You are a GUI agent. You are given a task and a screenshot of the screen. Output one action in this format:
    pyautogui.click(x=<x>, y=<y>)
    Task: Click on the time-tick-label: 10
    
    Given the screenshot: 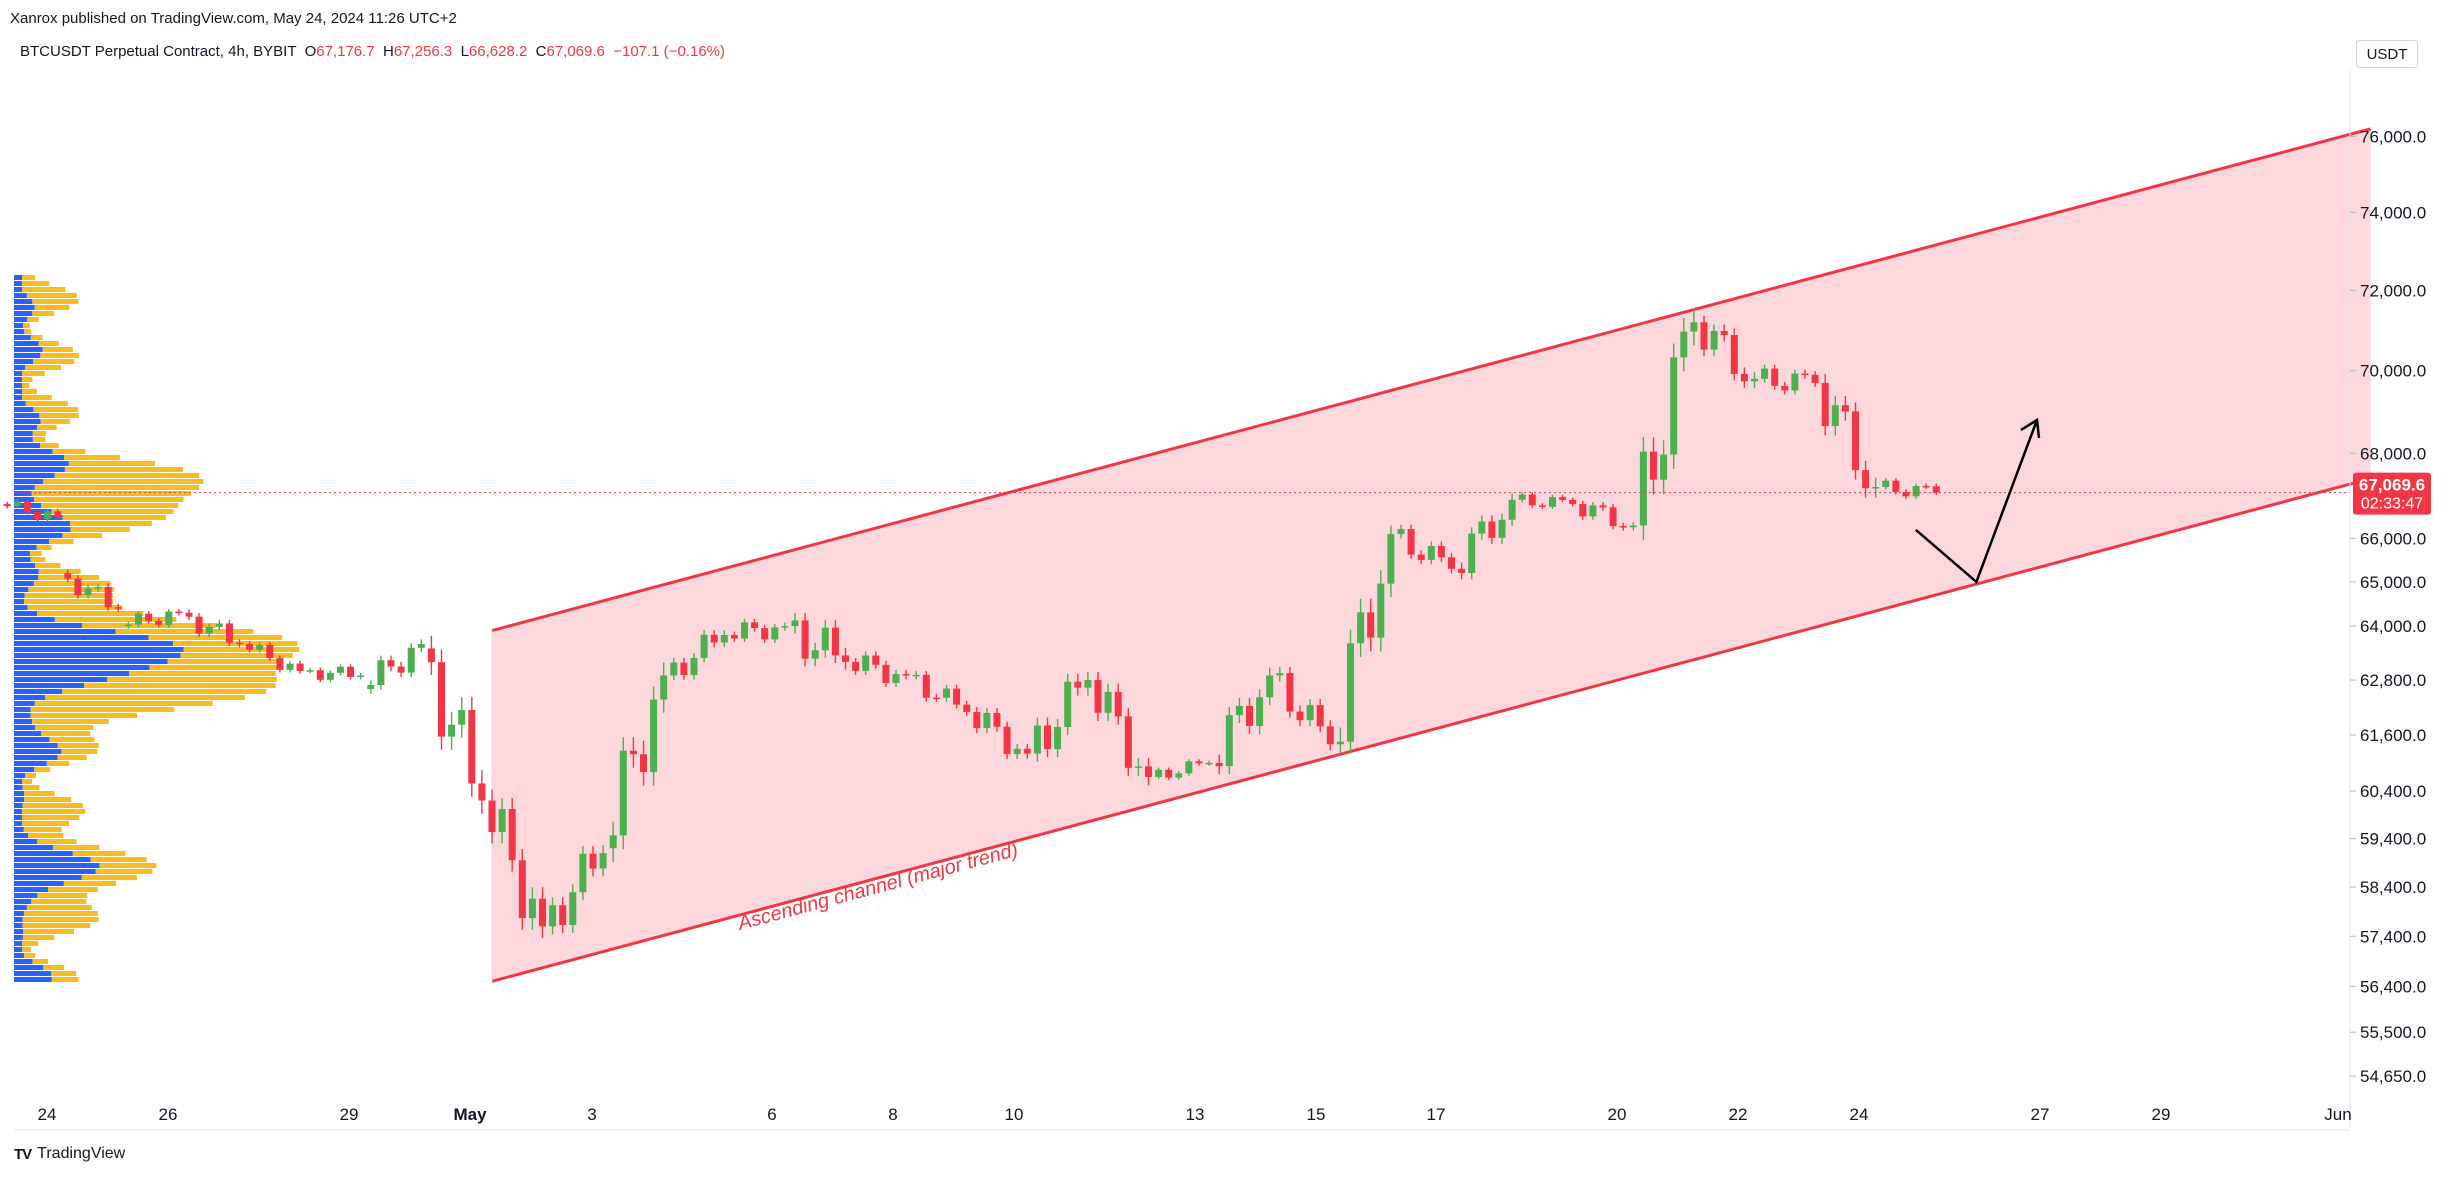 What is the action you would take?
    pyautogui.click(x=1014, y=1114)
    